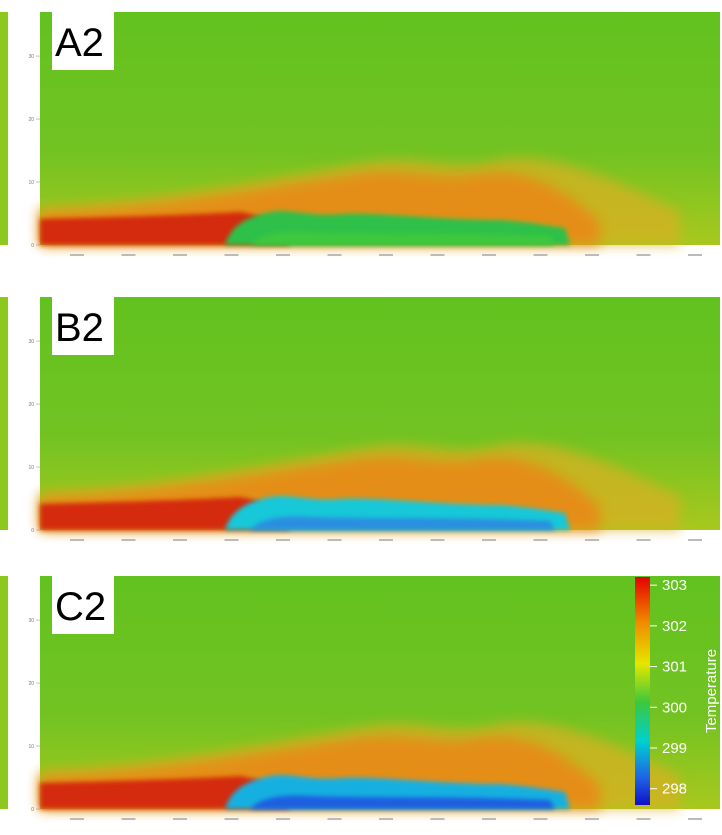 This screenshot has width=722, height=835. Describe the element at coordinates (642, 691) in the screenshot. I see `colorbar-ramp` at that location.